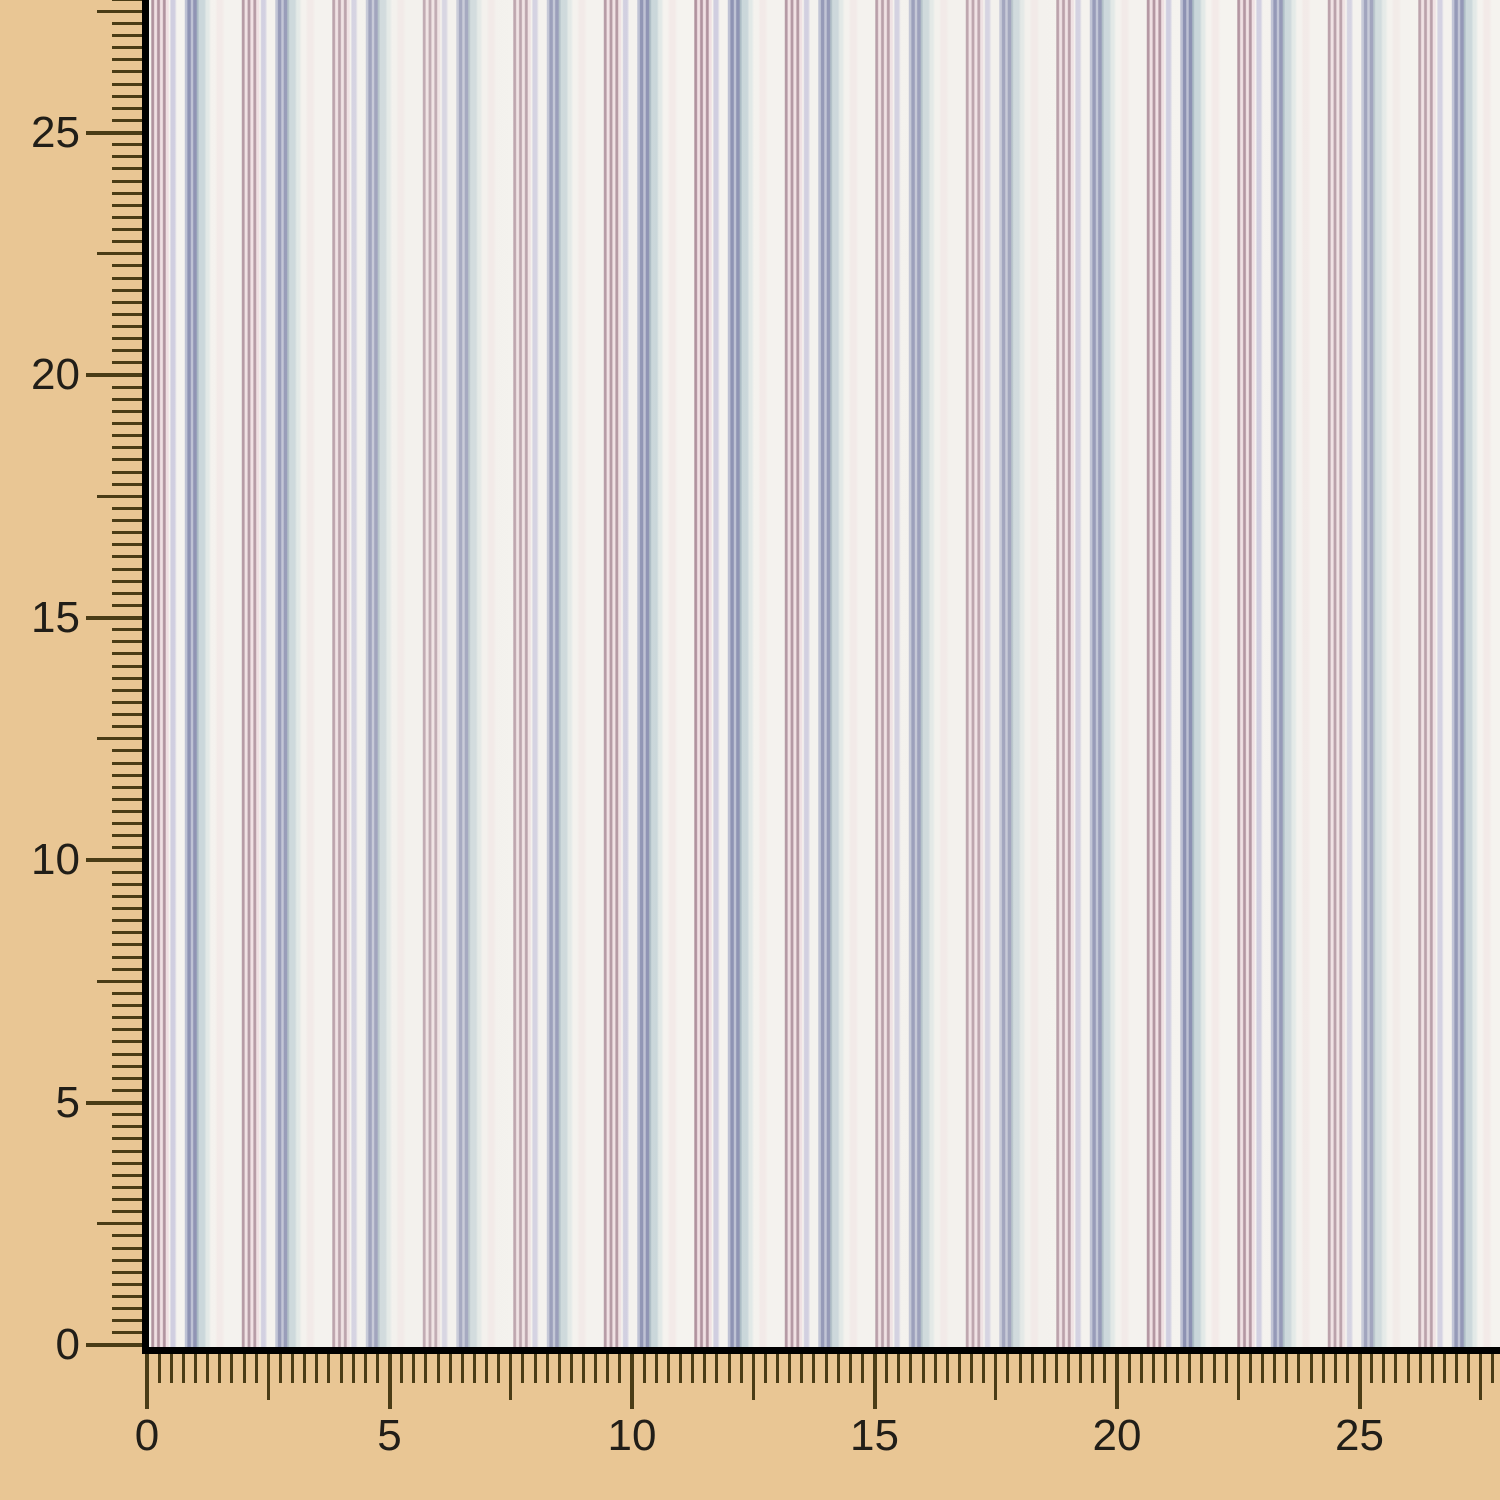 The image size is (1500, 1500). What do you see at coordinates (55, 374) in the screenshot?
I see `ruler-number-label: 20` at bounding box center [55, 374].